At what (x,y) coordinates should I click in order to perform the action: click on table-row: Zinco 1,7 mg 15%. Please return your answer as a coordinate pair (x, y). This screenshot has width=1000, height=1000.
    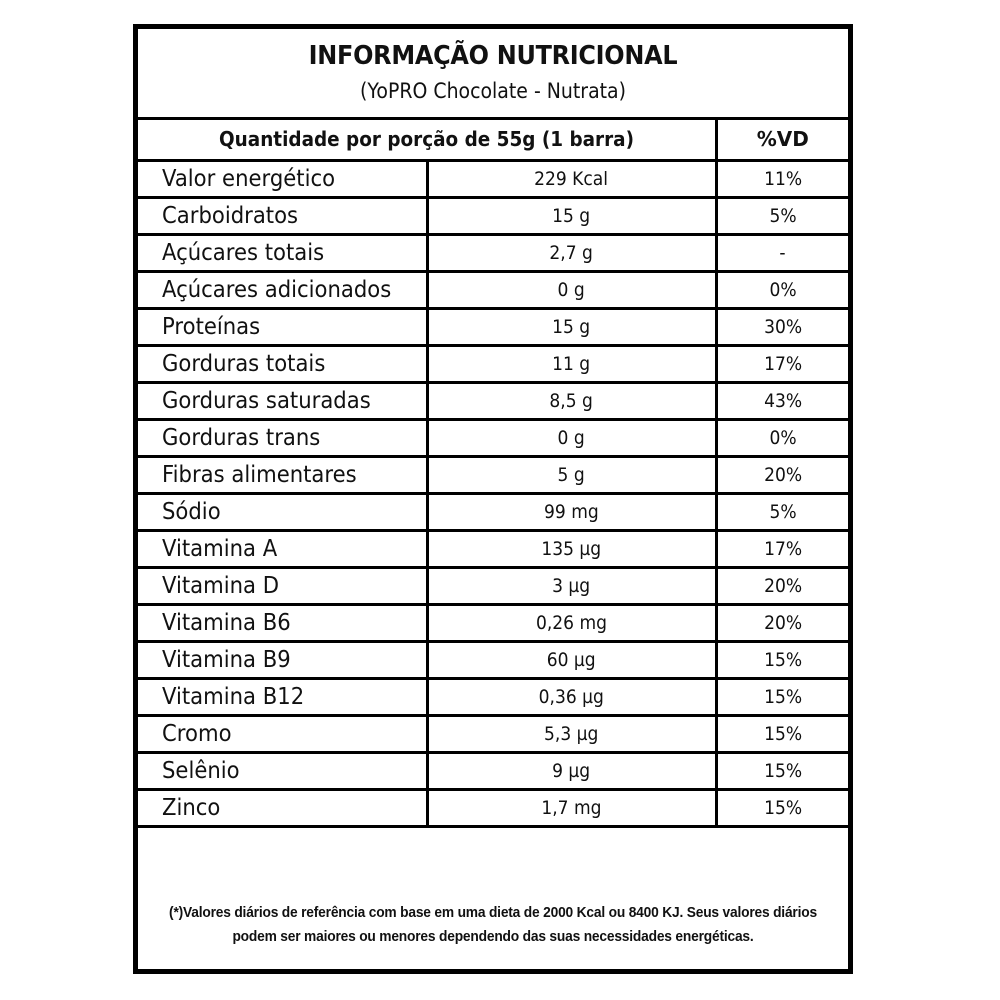
    Looking at the image, I should click on (493, 808).